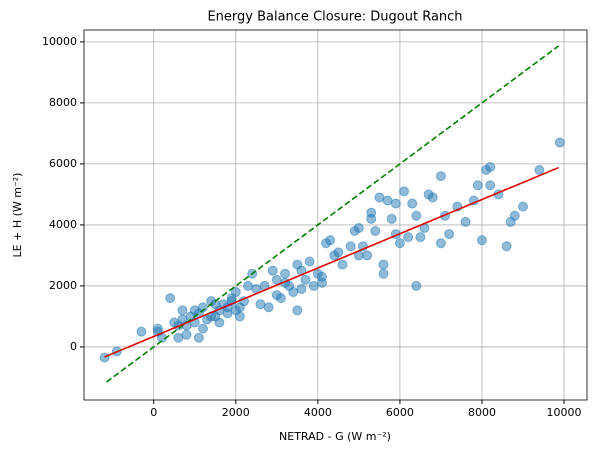 Image resolution: width=595 pixels, height=453 pixels. What do you see at coordinates (63, 163) in the screenshot?
I see `y-tick-label: 6000` at bounding box center [63, 163].